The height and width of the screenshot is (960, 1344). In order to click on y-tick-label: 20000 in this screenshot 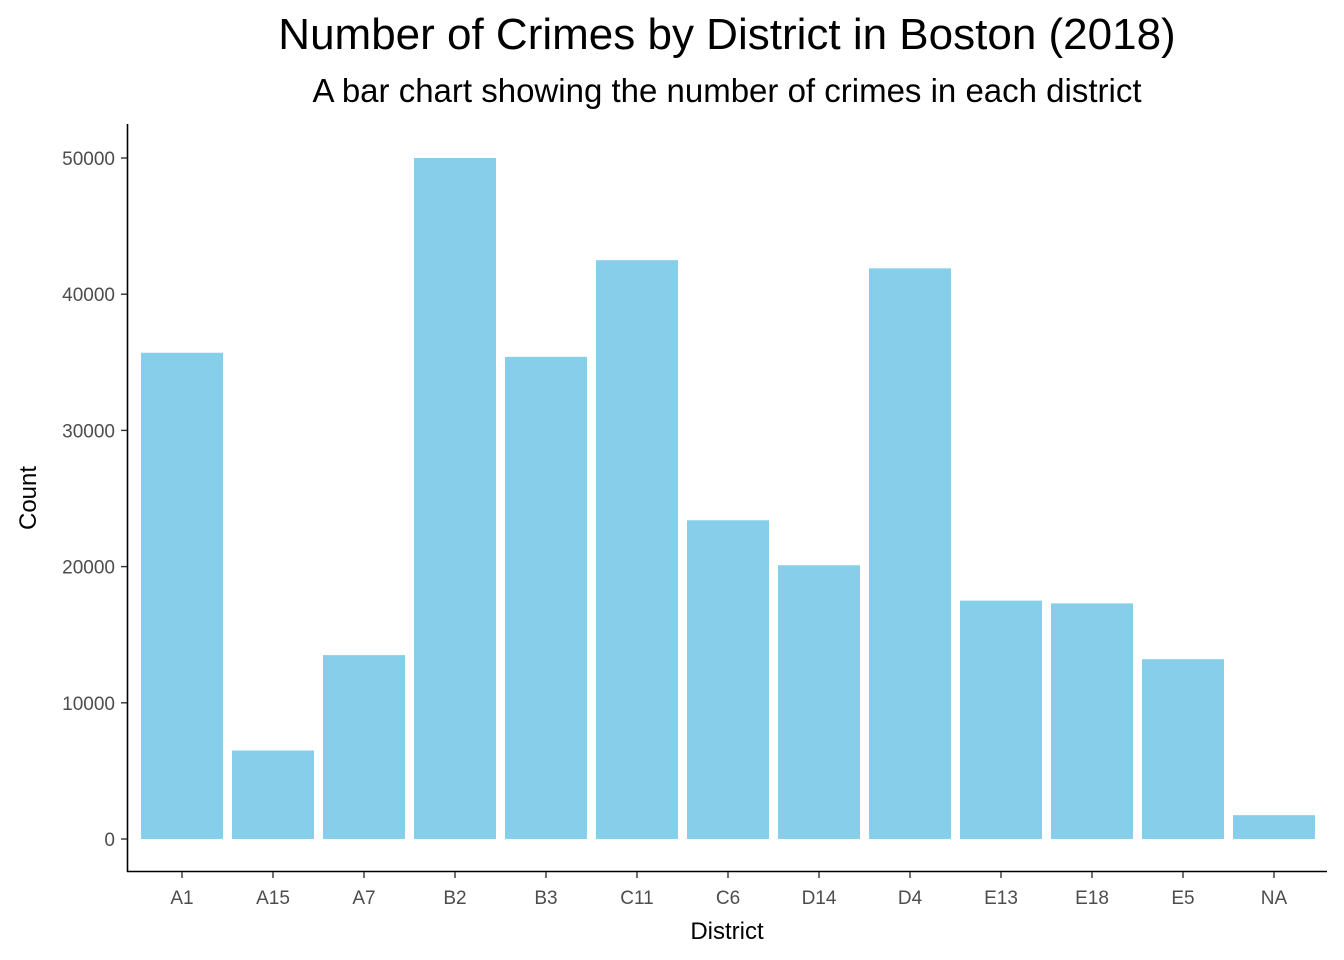, I will do `click(88, 568)`.